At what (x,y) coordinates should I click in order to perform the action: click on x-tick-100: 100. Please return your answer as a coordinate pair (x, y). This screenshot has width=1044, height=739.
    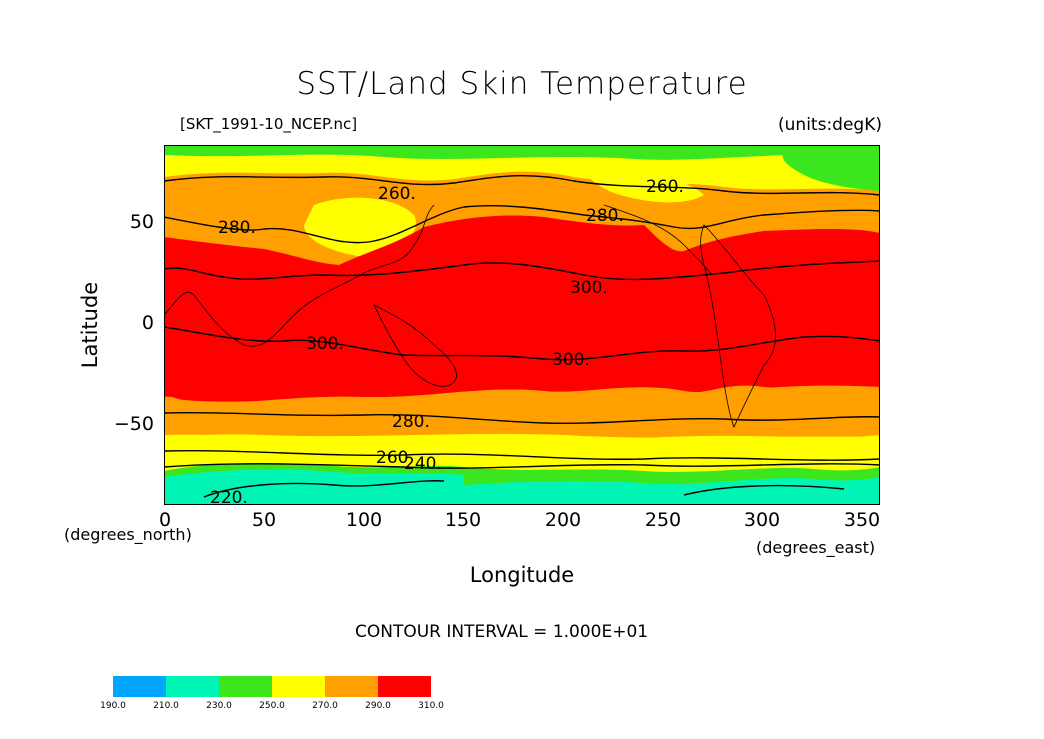
    Looking at the image, I should click on (364, 520).